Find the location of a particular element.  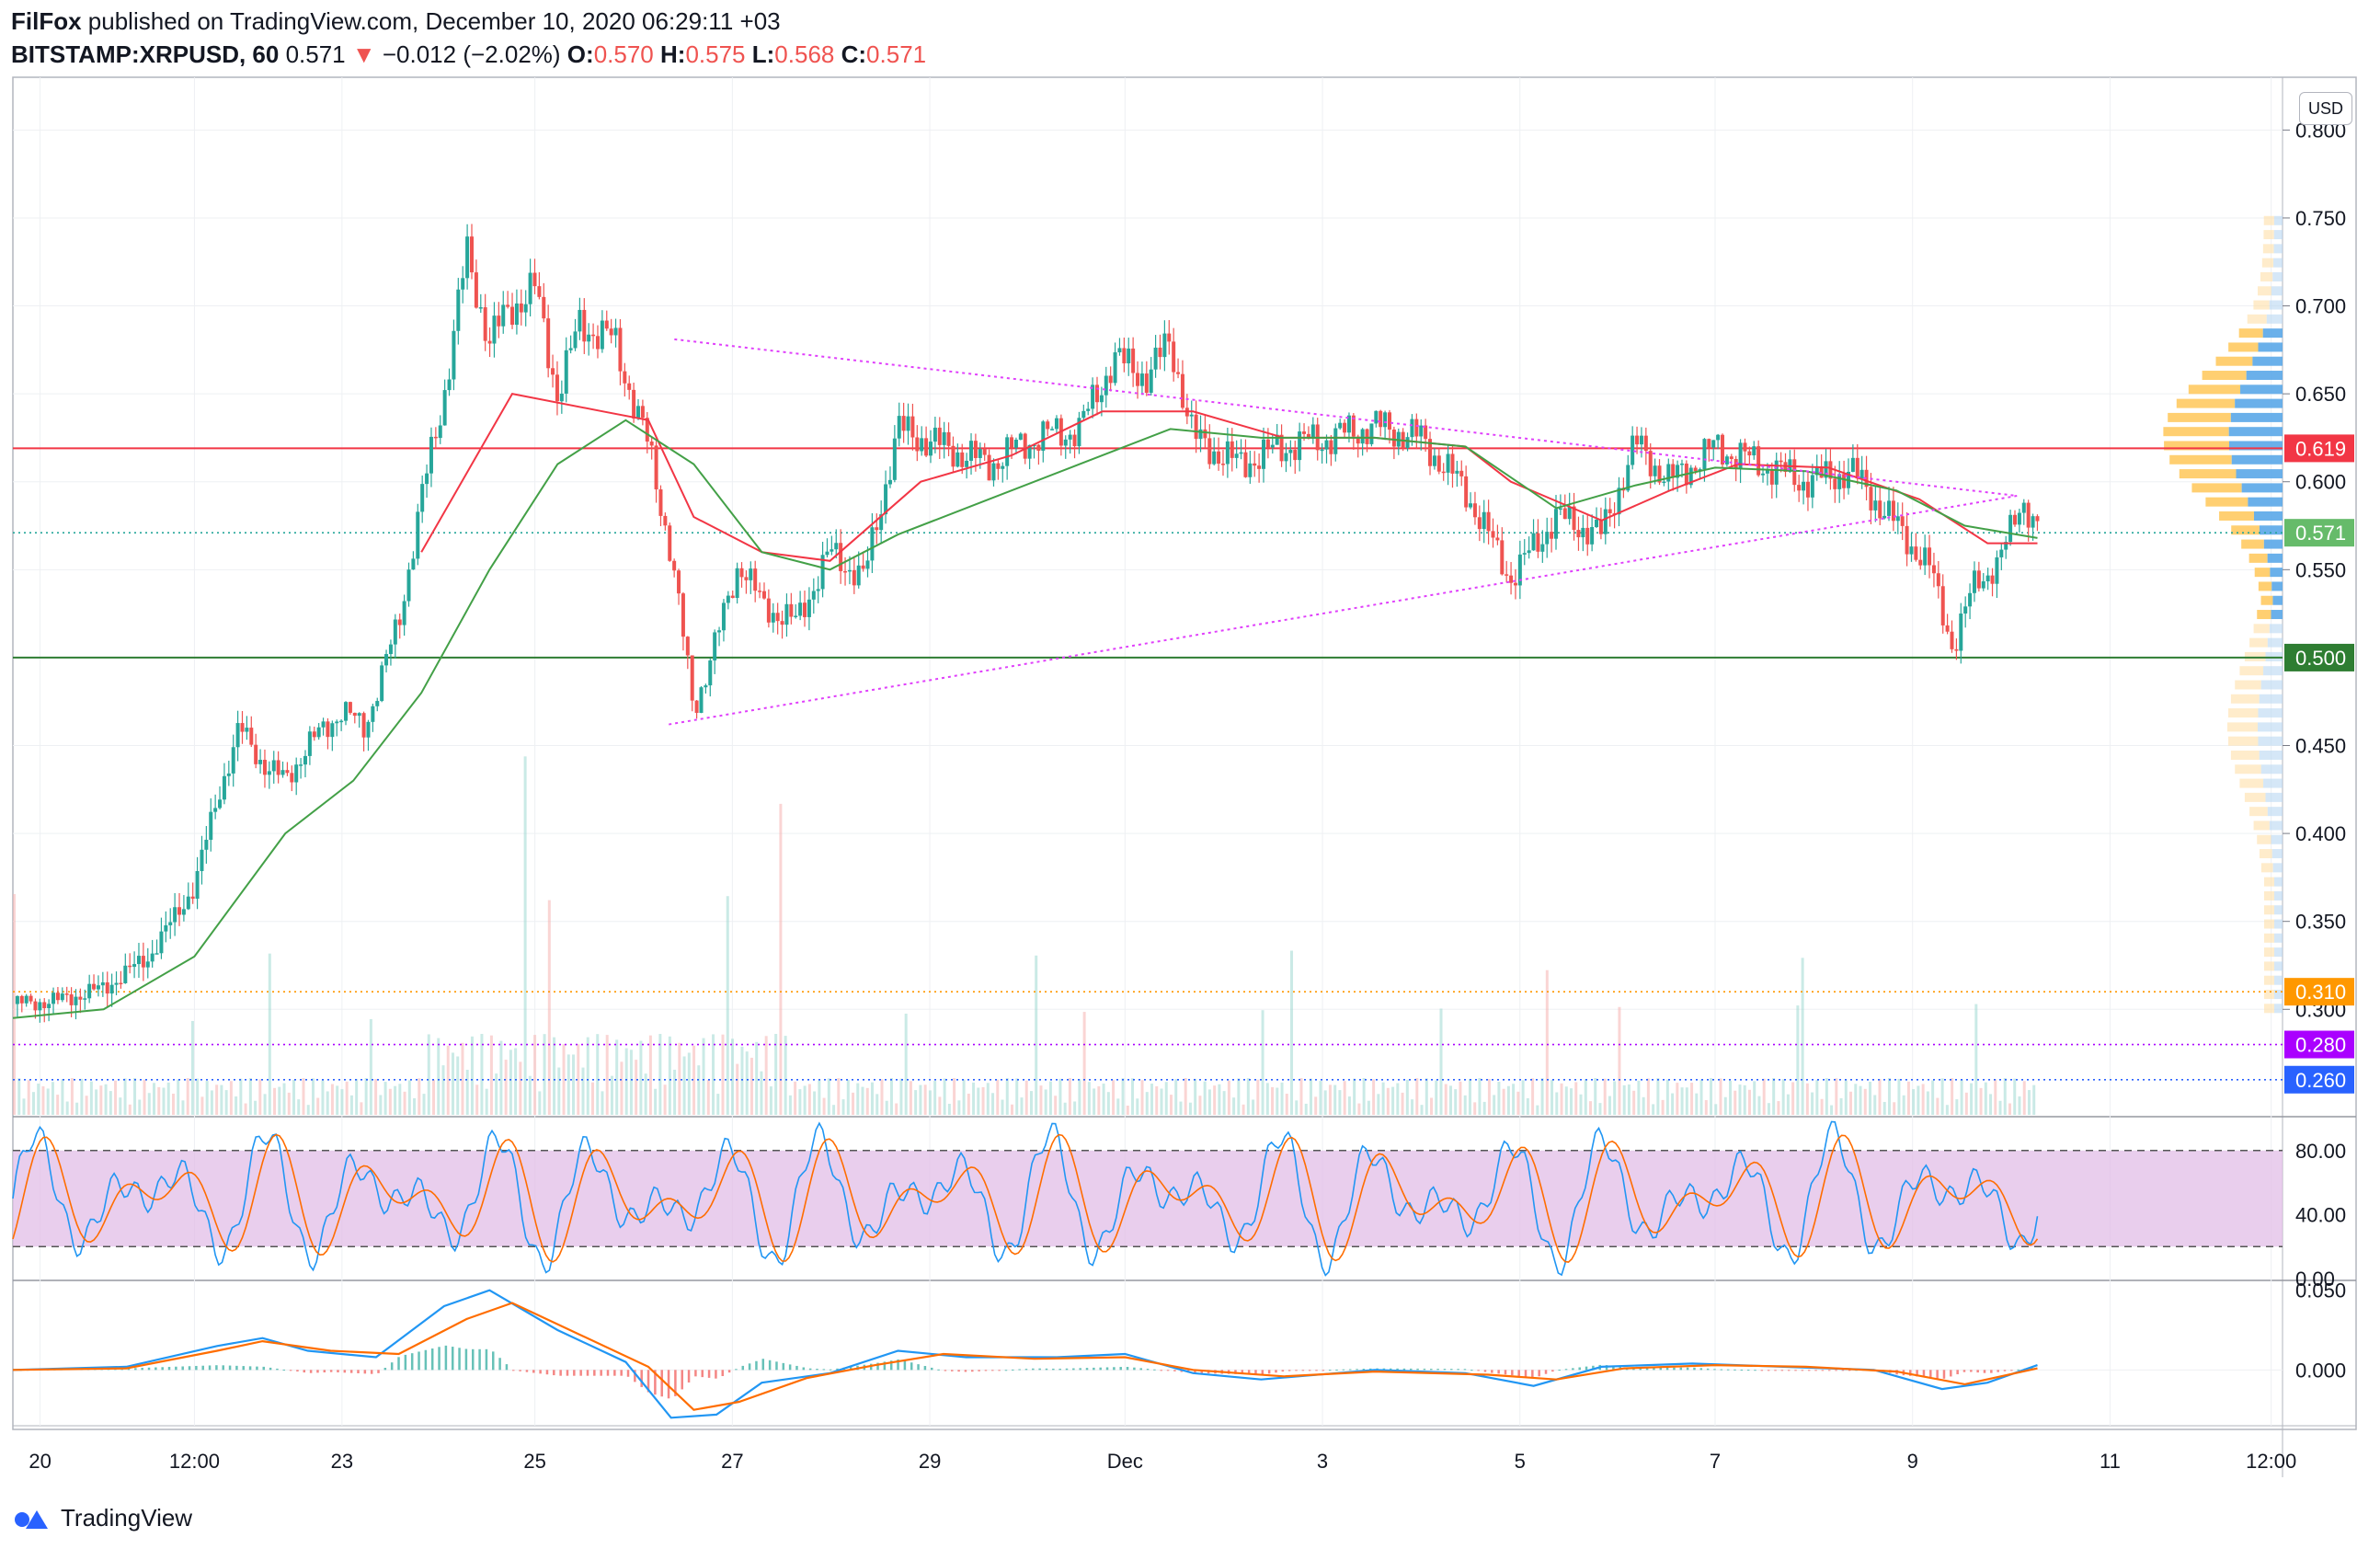

publisher-name: FilFox is located at coordinates (46, 21).